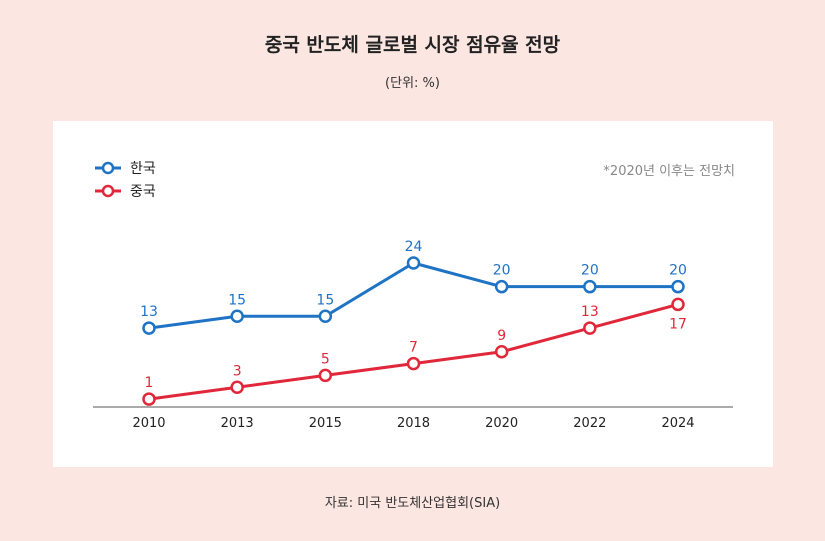 The width and height of the screenshot is (825, 541). What do you see at coordinates (677, 423) in the screenshot?
I see `x-tick-label-2024: 2024` at bounding box center [677, 423].